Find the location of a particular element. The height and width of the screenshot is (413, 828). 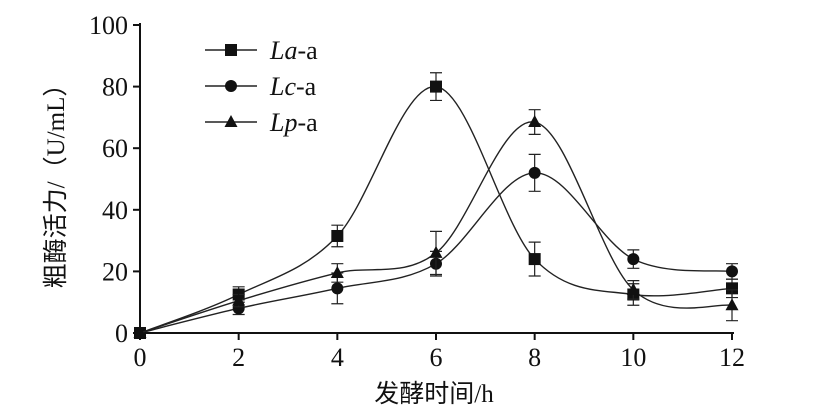

x-tick-label: 0 is located at coordinates (140, 357).